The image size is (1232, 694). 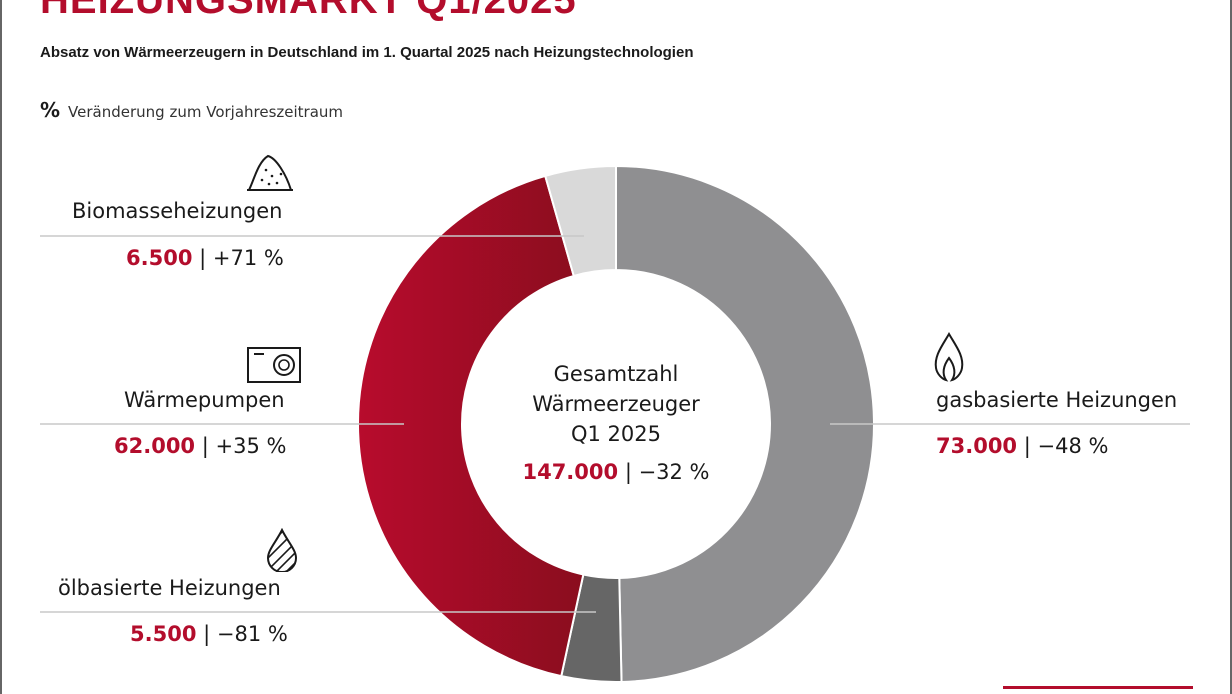 I want to click on value-waermepumpen: 62.000 | +35 %, so click(x=200, y=446).